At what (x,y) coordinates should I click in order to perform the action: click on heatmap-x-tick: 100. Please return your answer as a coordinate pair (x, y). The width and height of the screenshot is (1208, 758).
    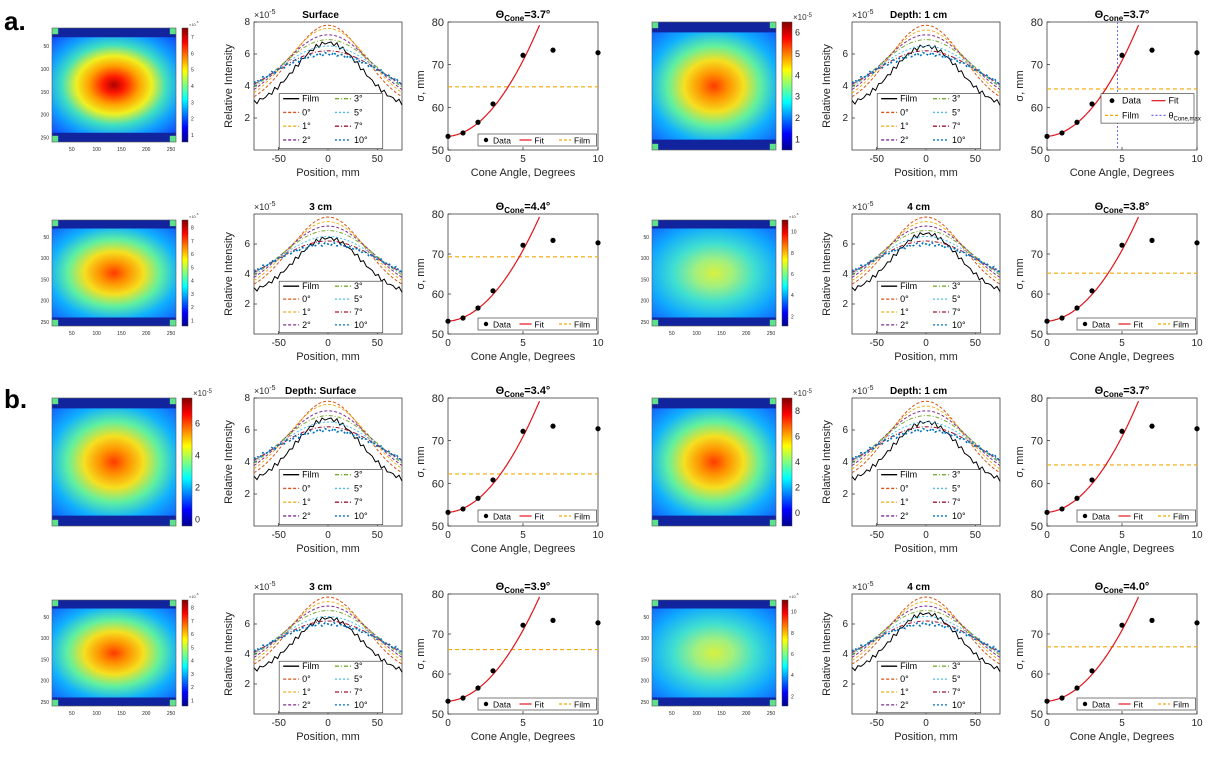
    Looking at the image, I should click on (96, 150).